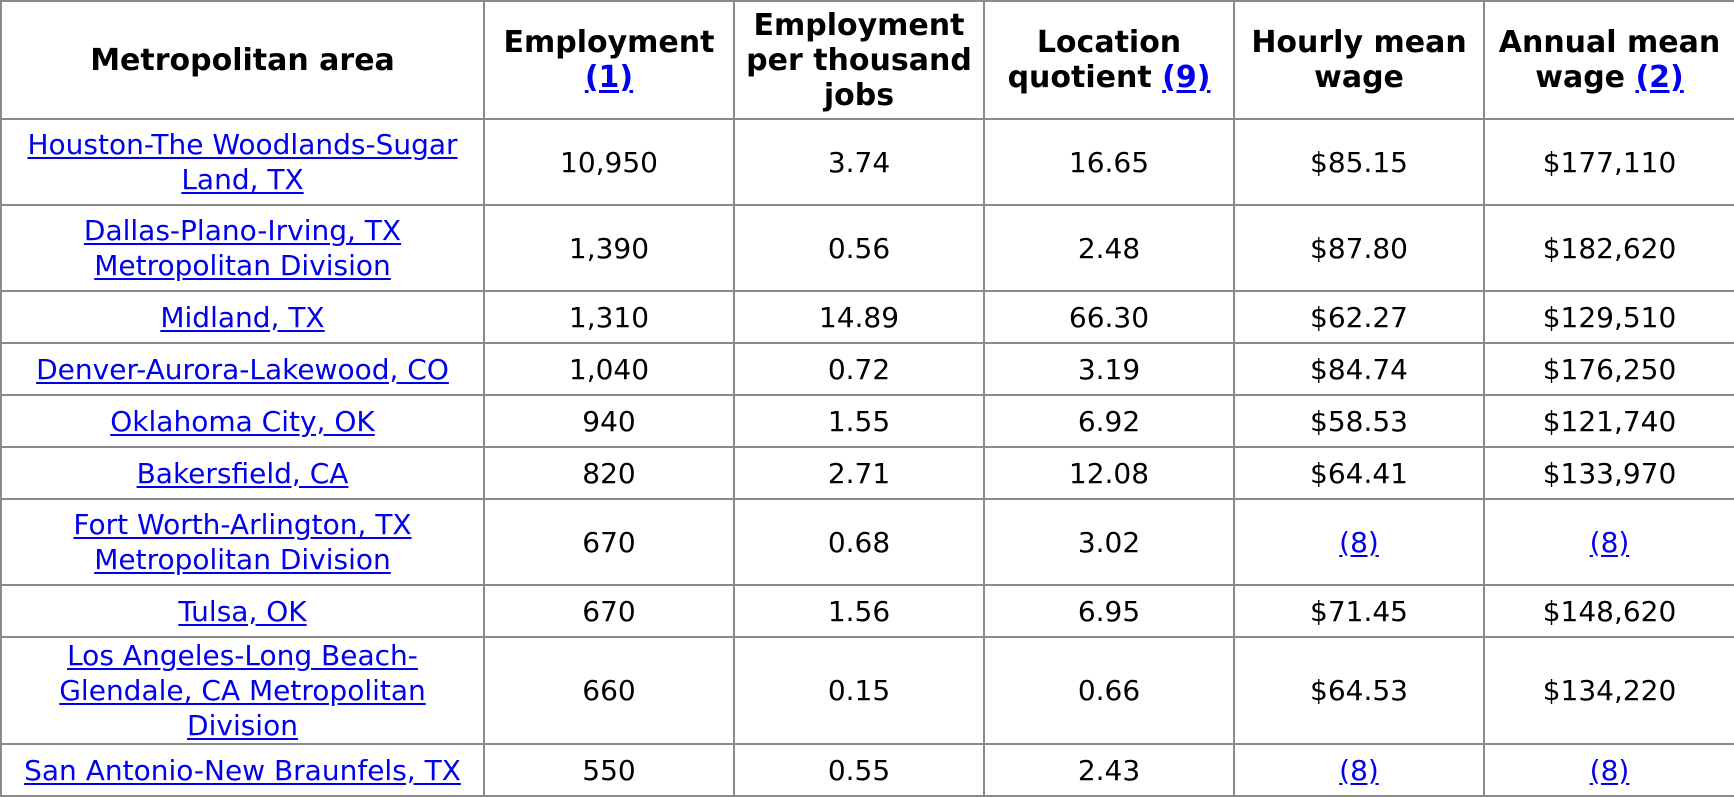 Image resolution: width=1734 pixels, height=797 pixels. I want to click on cell-hourly-wage: $71.45, so click(1359, 611).